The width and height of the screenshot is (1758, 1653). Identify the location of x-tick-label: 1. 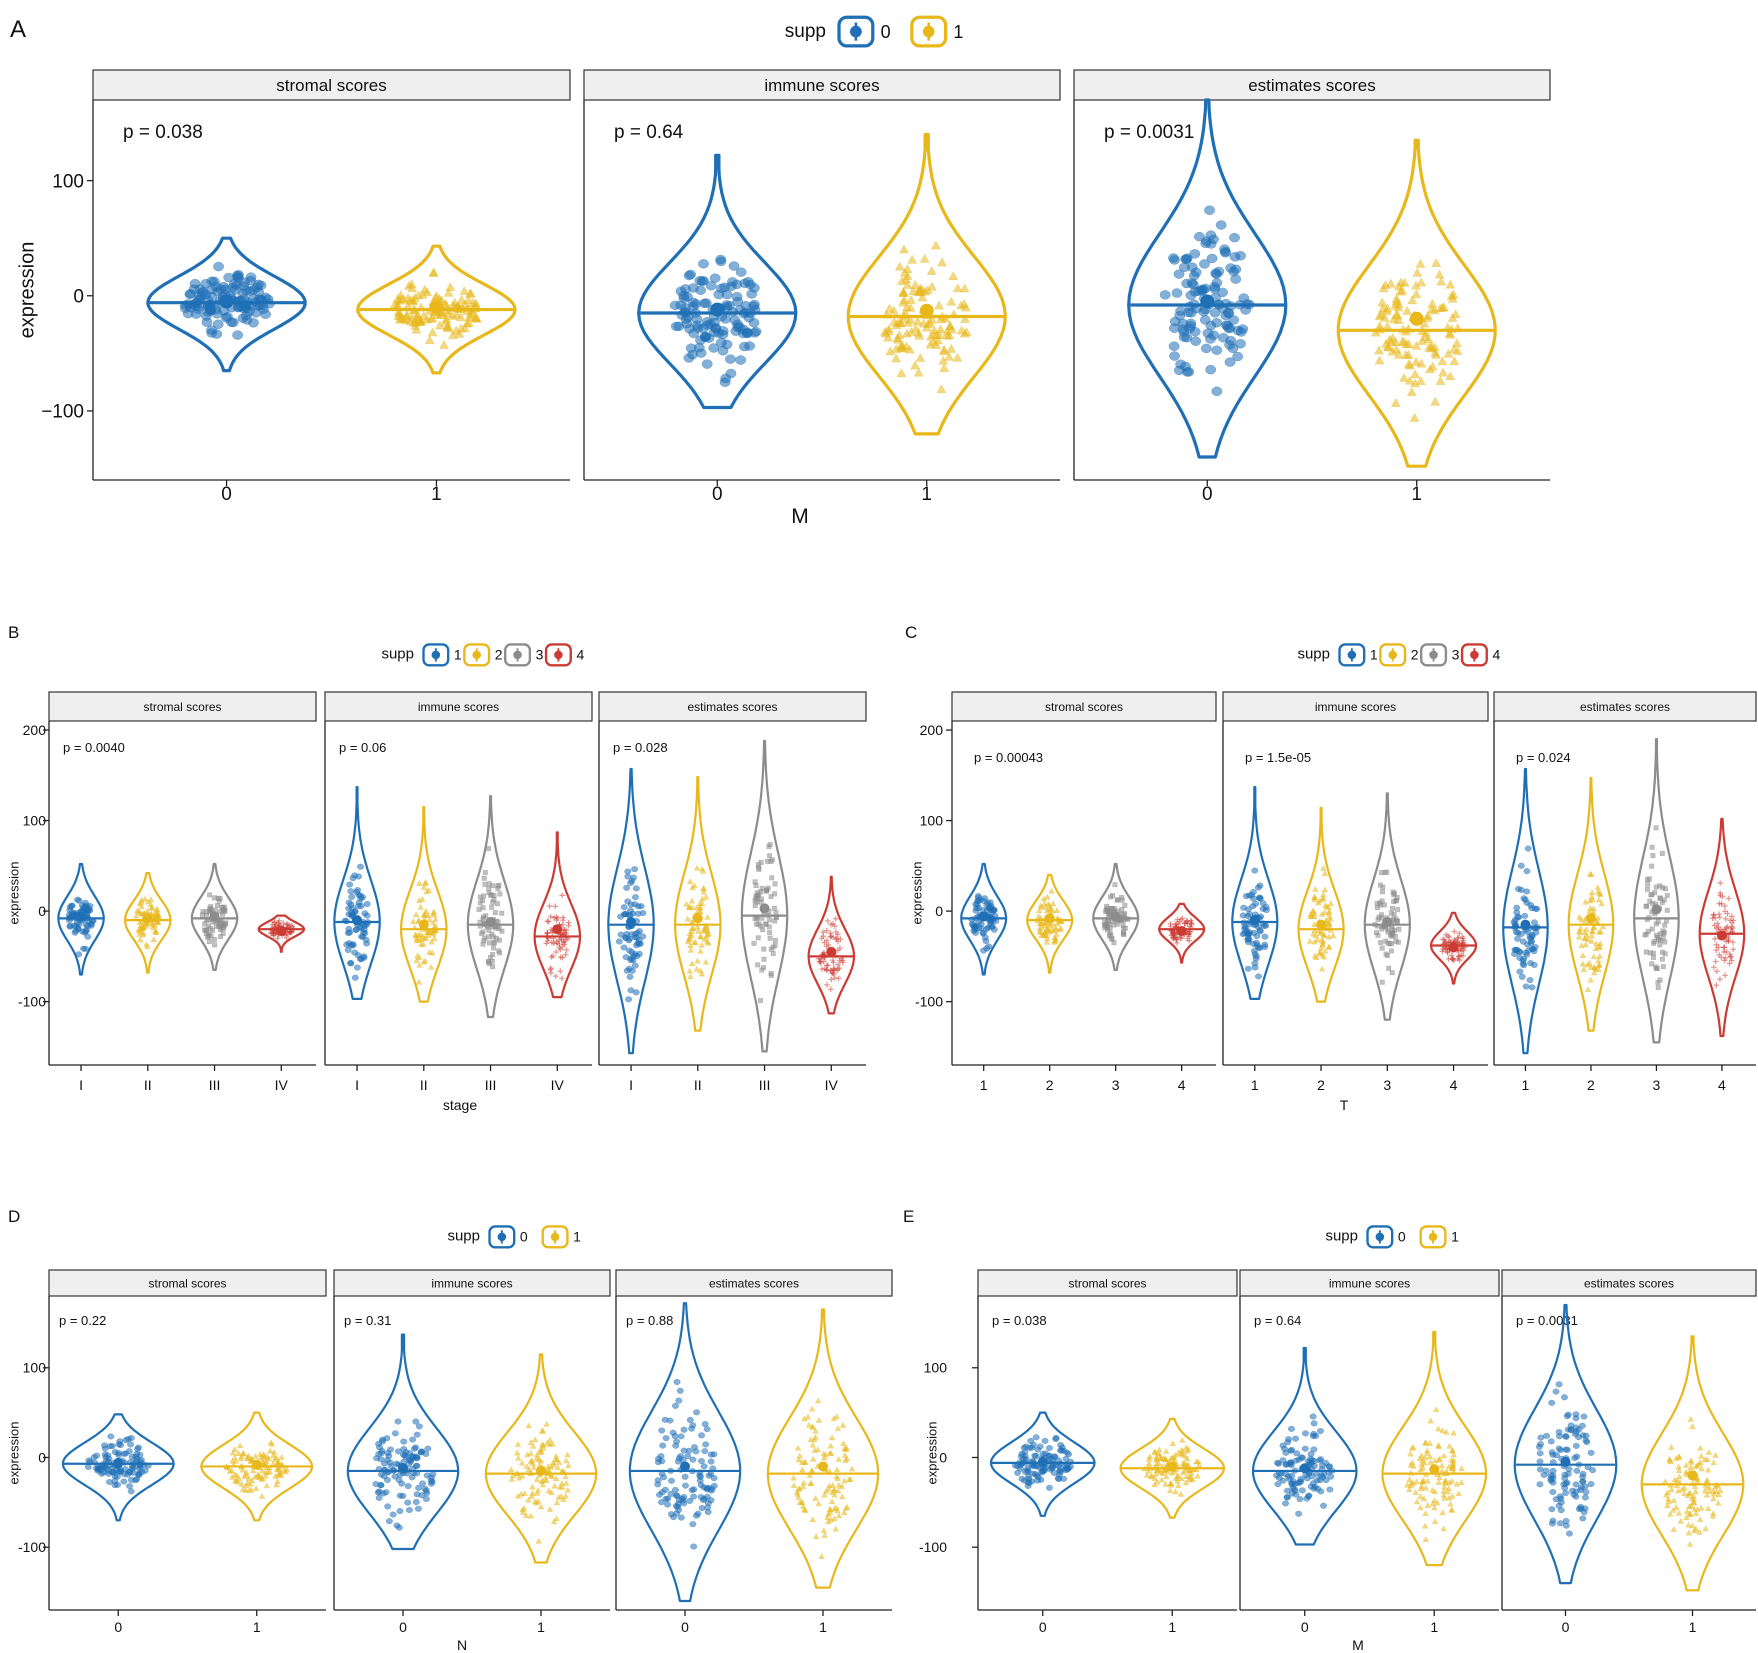
(984, 1085).